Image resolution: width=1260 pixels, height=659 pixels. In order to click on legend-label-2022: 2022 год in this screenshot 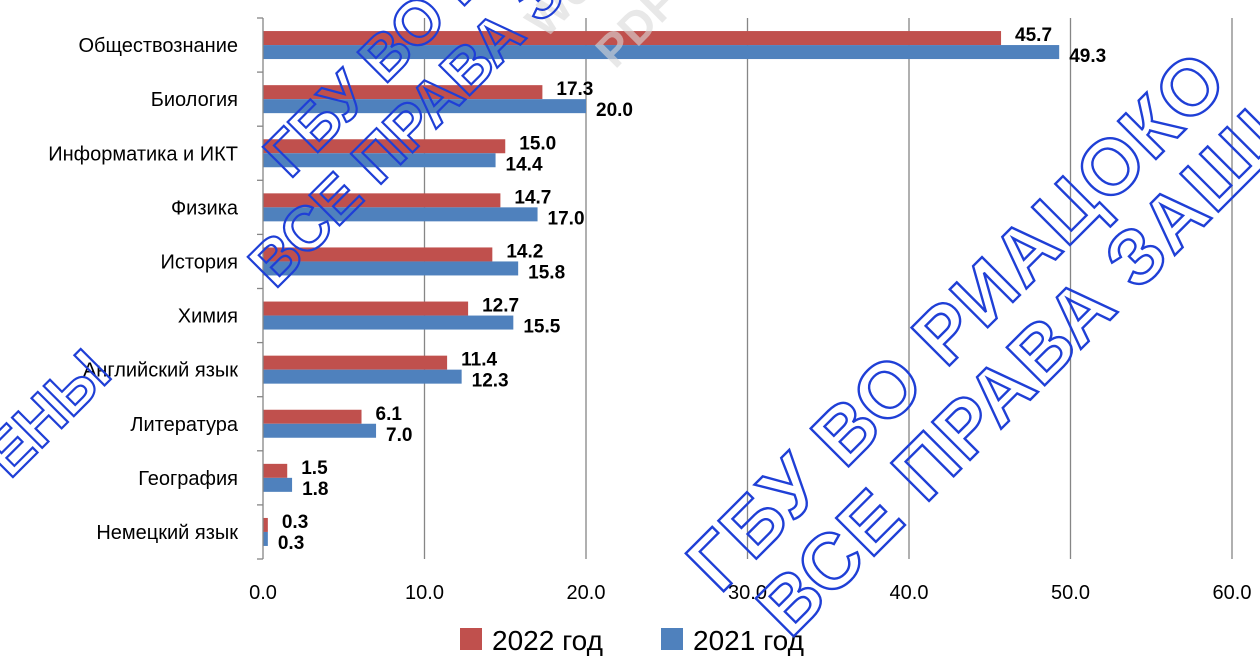, I will do `click(547, 640)`.